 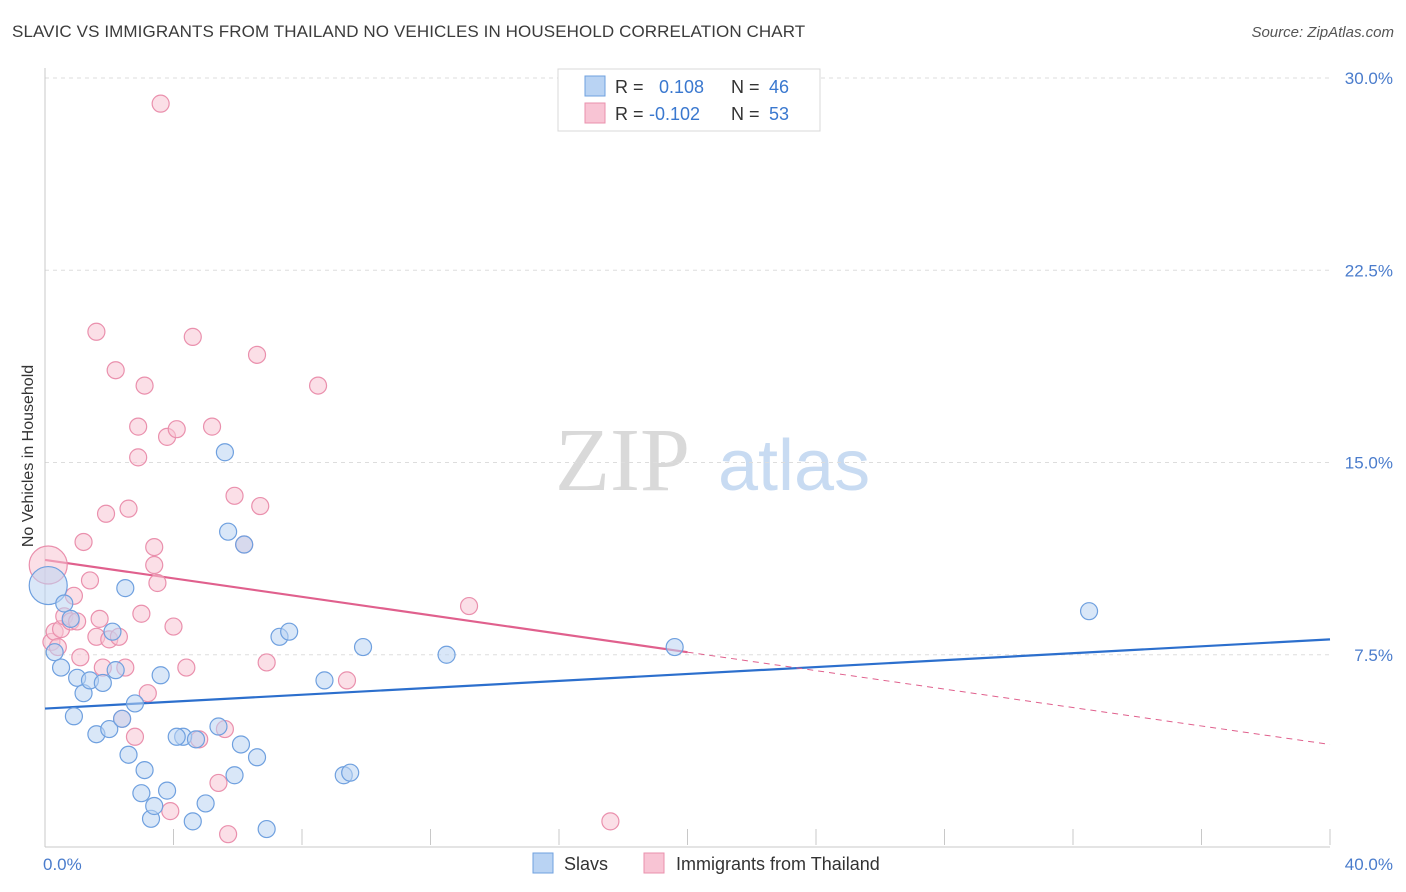 I want to click on legend-n-label-thai: N =, so click(x=745, y=114).